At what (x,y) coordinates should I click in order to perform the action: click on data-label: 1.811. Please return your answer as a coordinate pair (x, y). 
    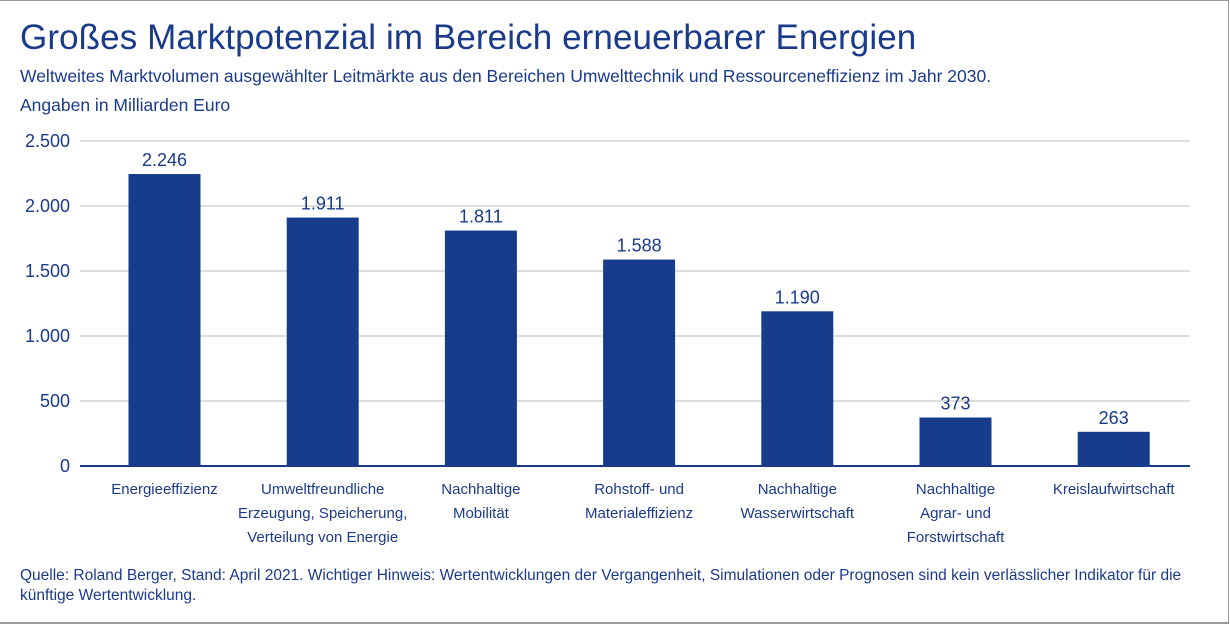
    Looking at the image, I should click on (481, 217).